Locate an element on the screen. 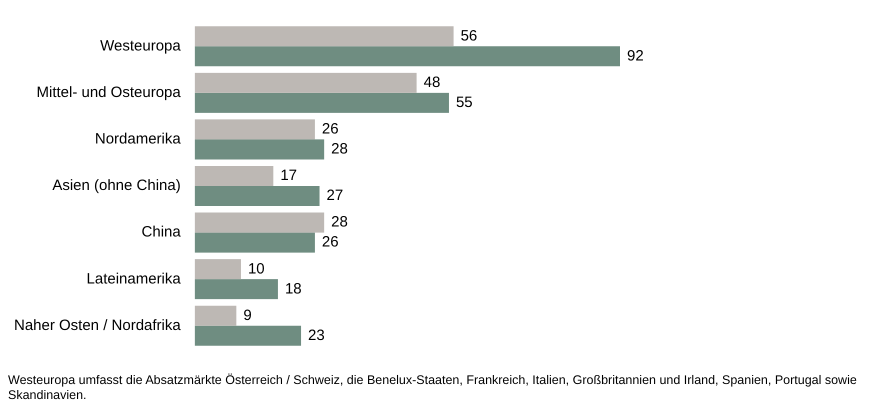 The width and height of the screenshot is (872, 407). data-label: 56 is located at coordinates (469, 35).